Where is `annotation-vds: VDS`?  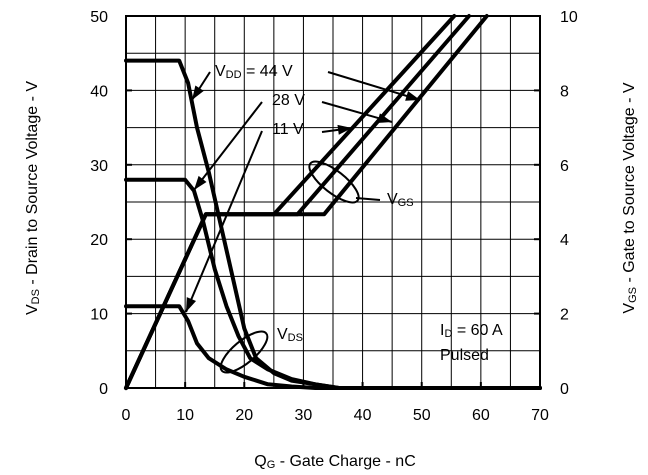
annotation-vds: VDS is located at coordinates (290, 335).